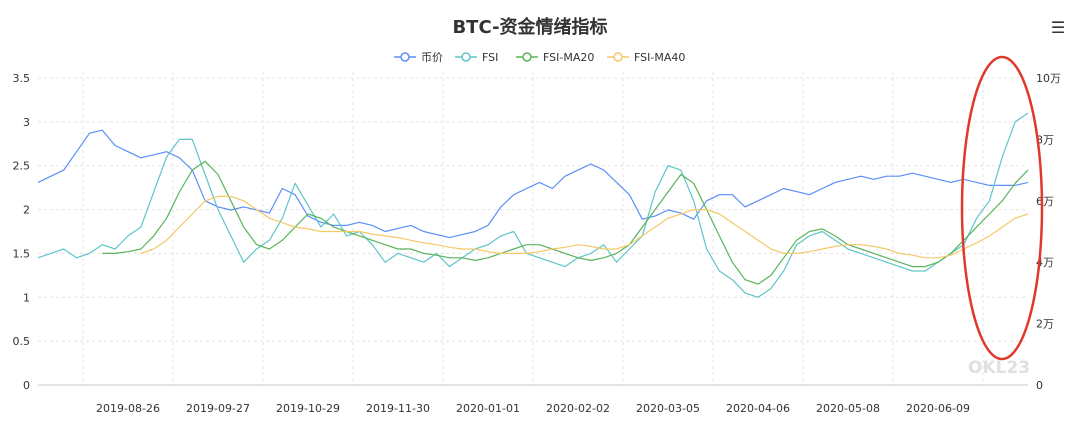  I want to click on legend-label: FSI-MA40, so click(659, 57).